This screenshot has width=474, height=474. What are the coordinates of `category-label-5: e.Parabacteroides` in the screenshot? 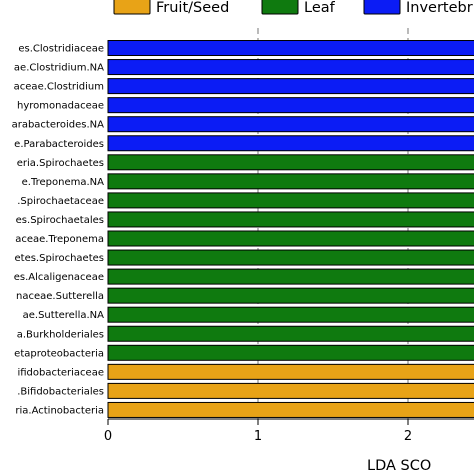 It's located at (59, 144).